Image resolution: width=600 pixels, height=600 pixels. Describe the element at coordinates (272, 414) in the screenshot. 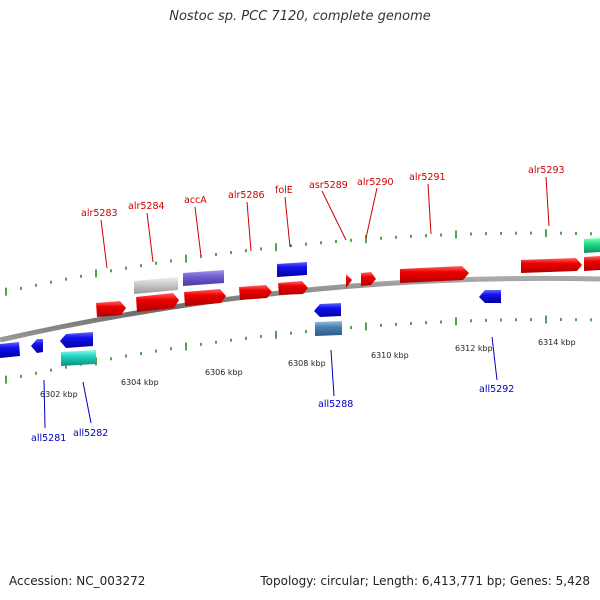

I see `reverse-labels: all5281 all5282 all5288 all5292` at that location.